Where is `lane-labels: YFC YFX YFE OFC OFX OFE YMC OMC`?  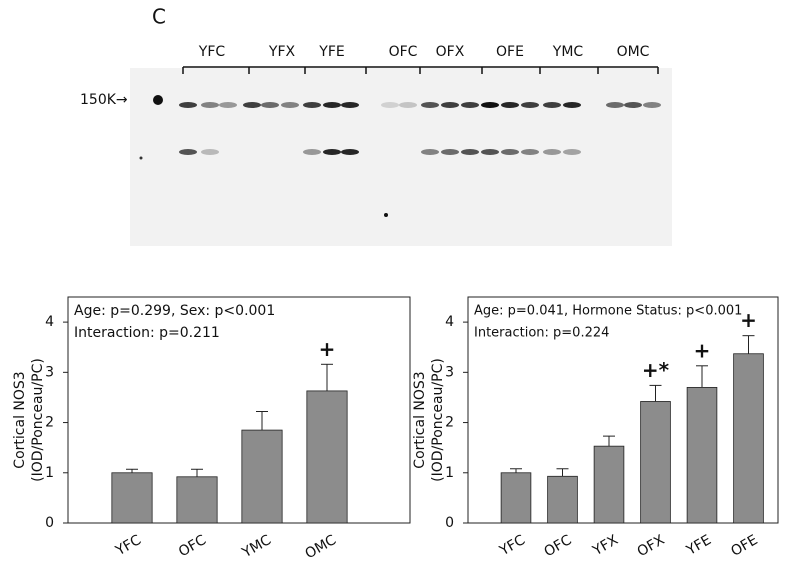
lane-labels: YFC YFX YFE OFC OFX OFE YMC OMC is located at coordinates (420, 59).